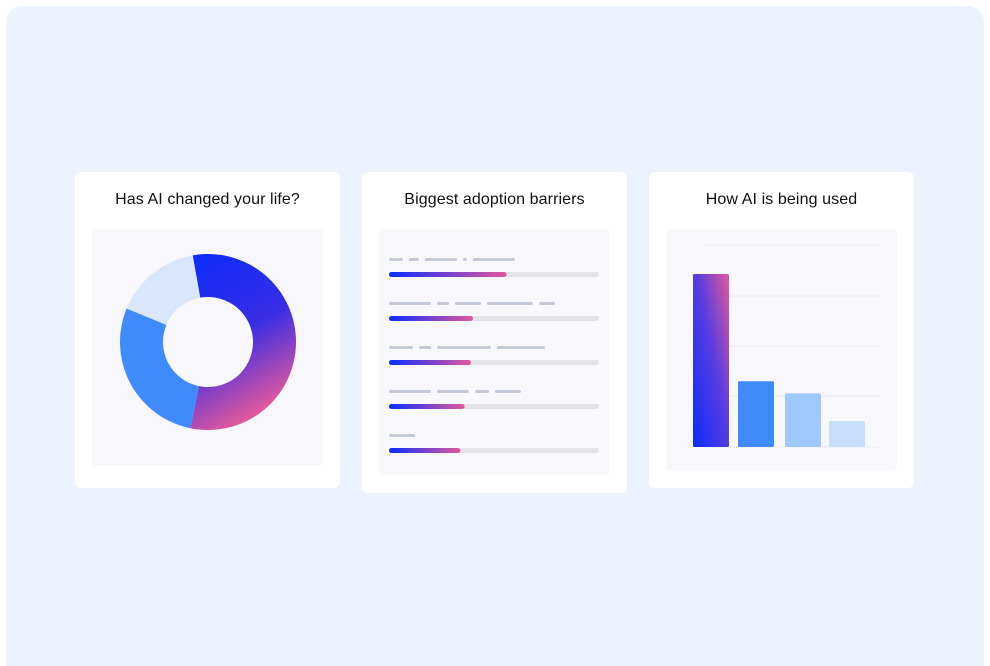  I want to click on card-life-change: Has AI changed your life?, so click(207, 330).